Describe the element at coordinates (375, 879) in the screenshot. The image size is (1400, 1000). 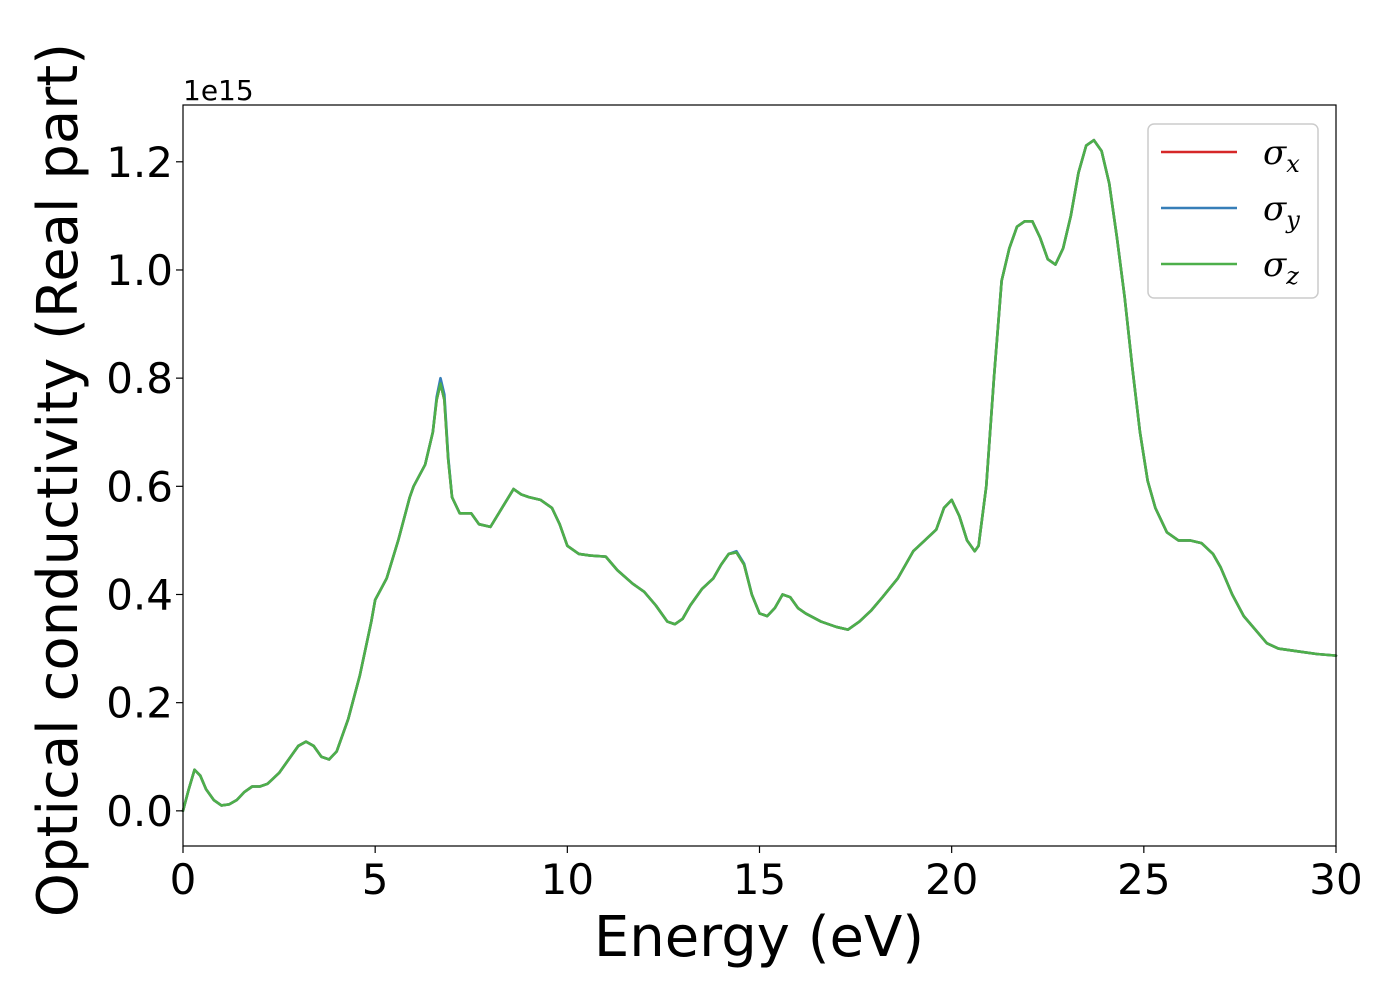
I see `x-tick-label: 5` at that location.